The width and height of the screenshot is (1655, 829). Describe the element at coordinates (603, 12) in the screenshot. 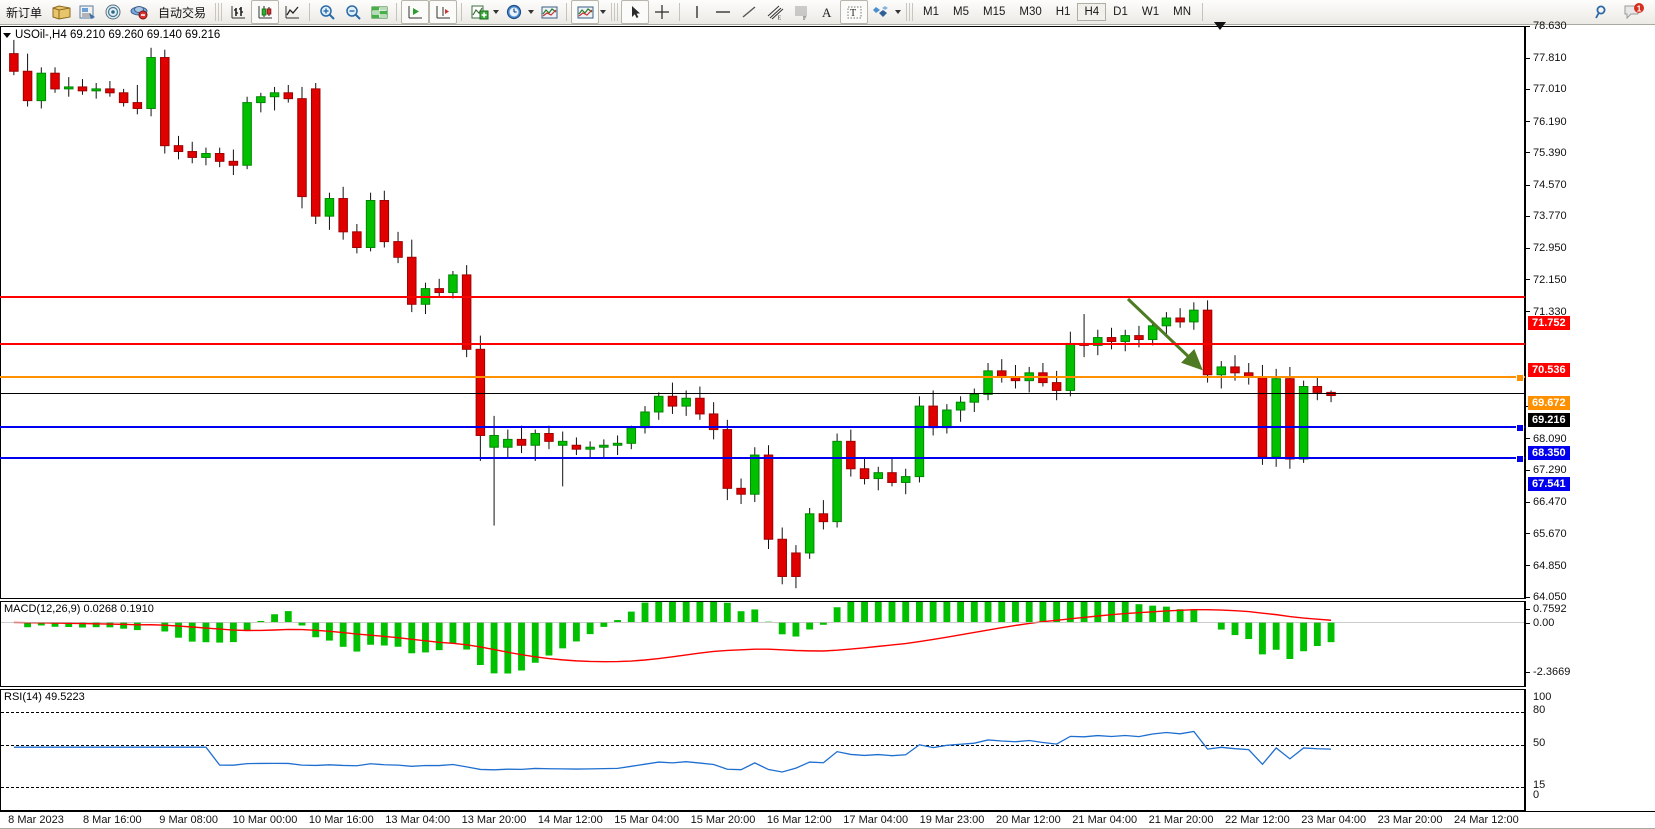

I see `templates-dropdown-arrow` at that location.